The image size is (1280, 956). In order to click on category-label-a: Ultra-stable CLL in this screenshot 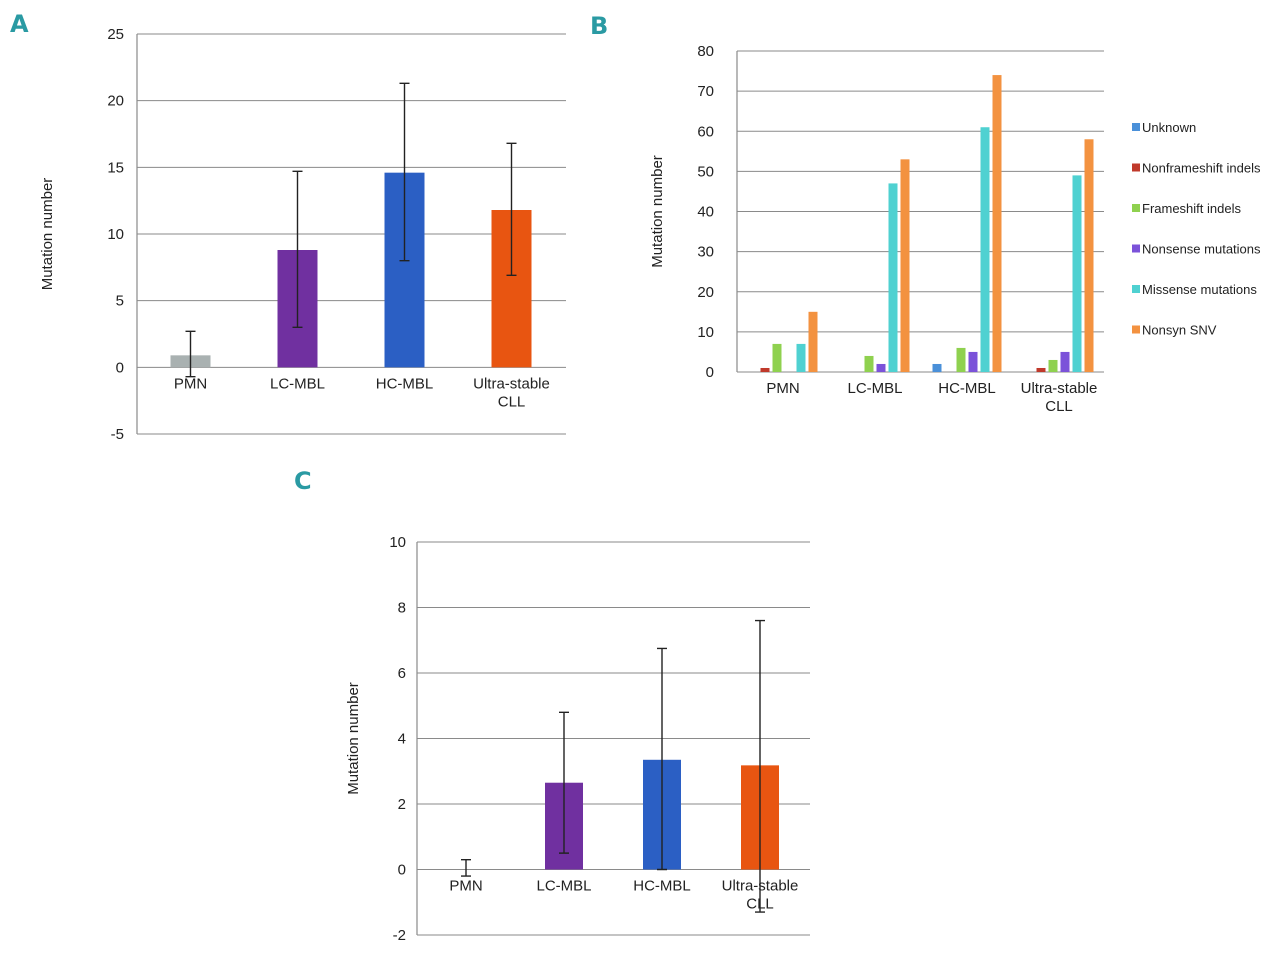, I will do `click(511, 392)`.